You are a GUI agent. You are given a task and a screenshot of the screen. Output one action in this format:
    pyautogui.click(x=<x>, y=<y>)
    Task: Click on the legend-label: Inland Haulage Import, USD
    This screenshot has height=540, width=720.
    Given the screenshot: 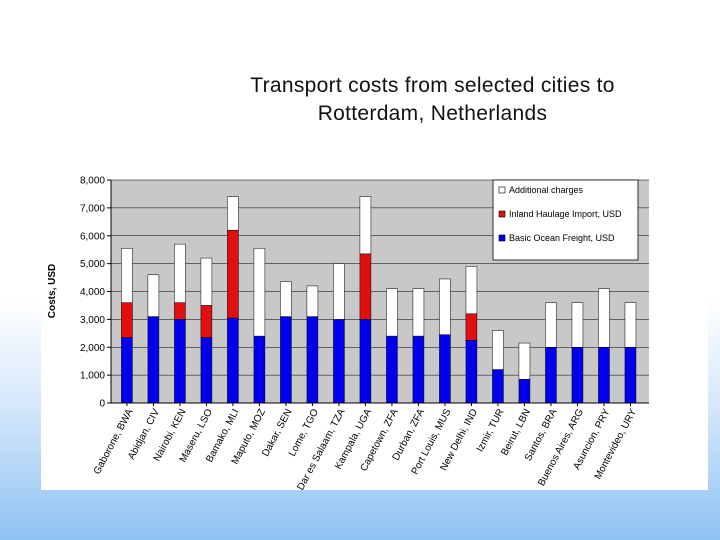 What is the action you would take?
    pyautogui.click(x=565, y=214)
    